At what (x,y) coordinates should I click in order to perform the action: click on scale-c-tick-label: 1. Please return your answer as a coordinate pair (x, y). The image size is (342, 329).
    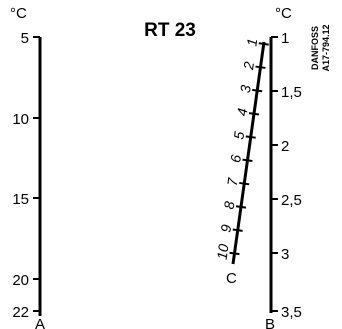
    Looking at the image, I should click on (251, 42).